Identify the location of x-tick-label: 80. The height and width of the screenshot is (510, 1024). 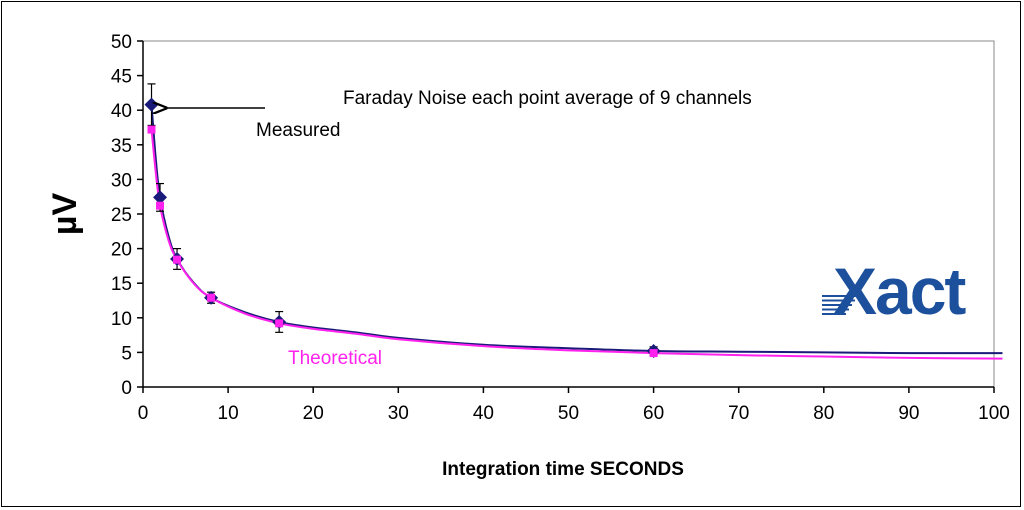
(823, 413).